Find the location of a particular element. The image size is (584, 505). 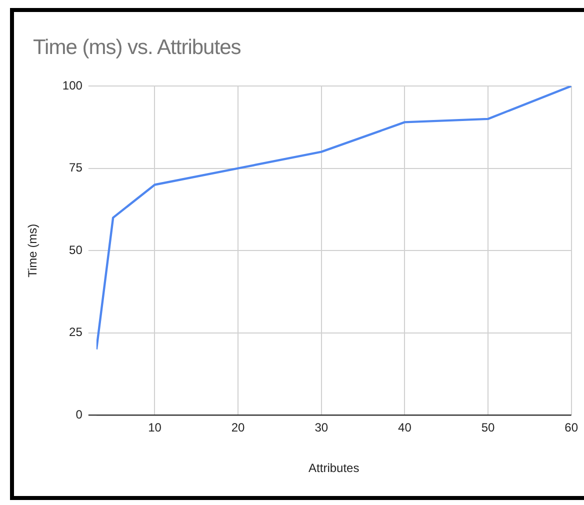

y-axis-title: Time (ms) is located at coordinates (33, 251).